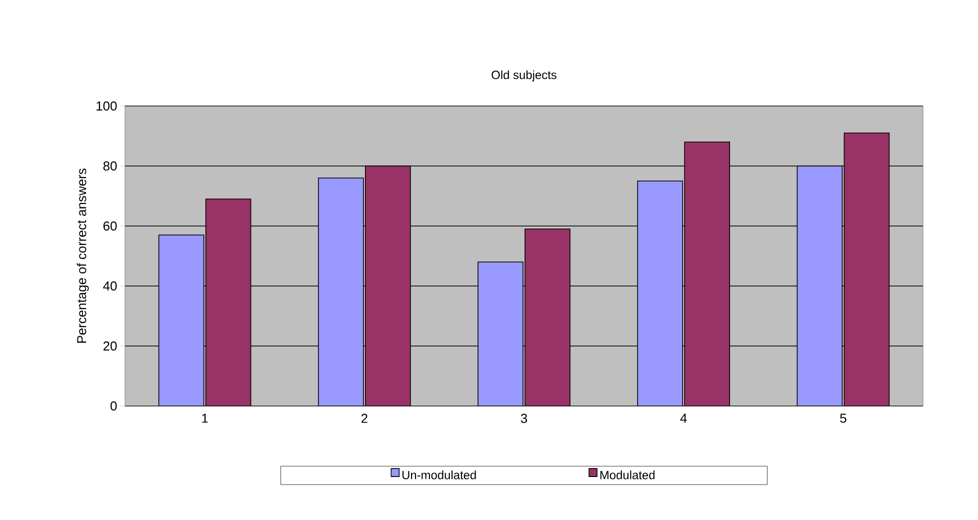 This screenshot has width=978, height=520. I want to click on legend-label: Modulated, so click(627, 475).